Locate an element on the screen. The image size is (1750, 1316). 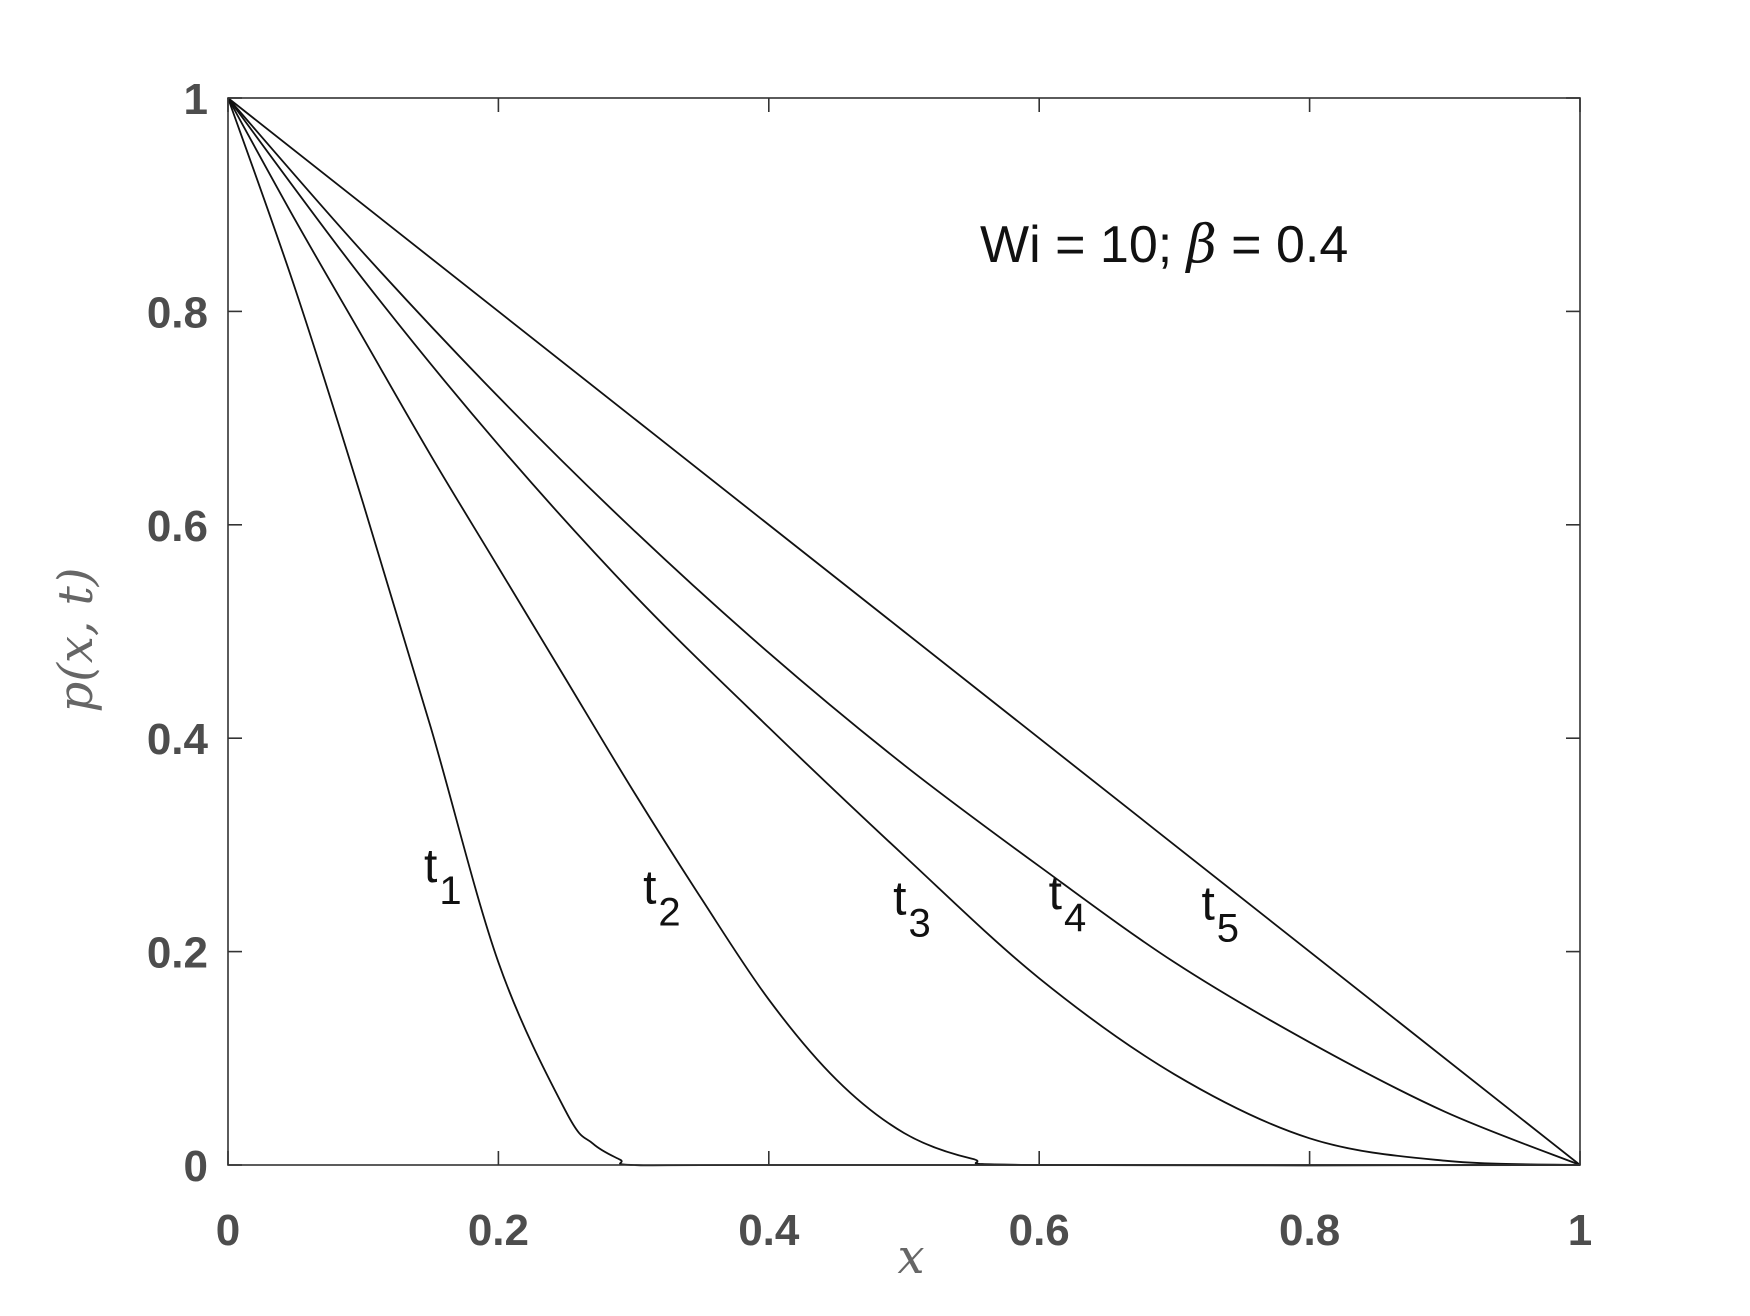
curve-label-t5: t5 is located at coordinates (1220, 914).